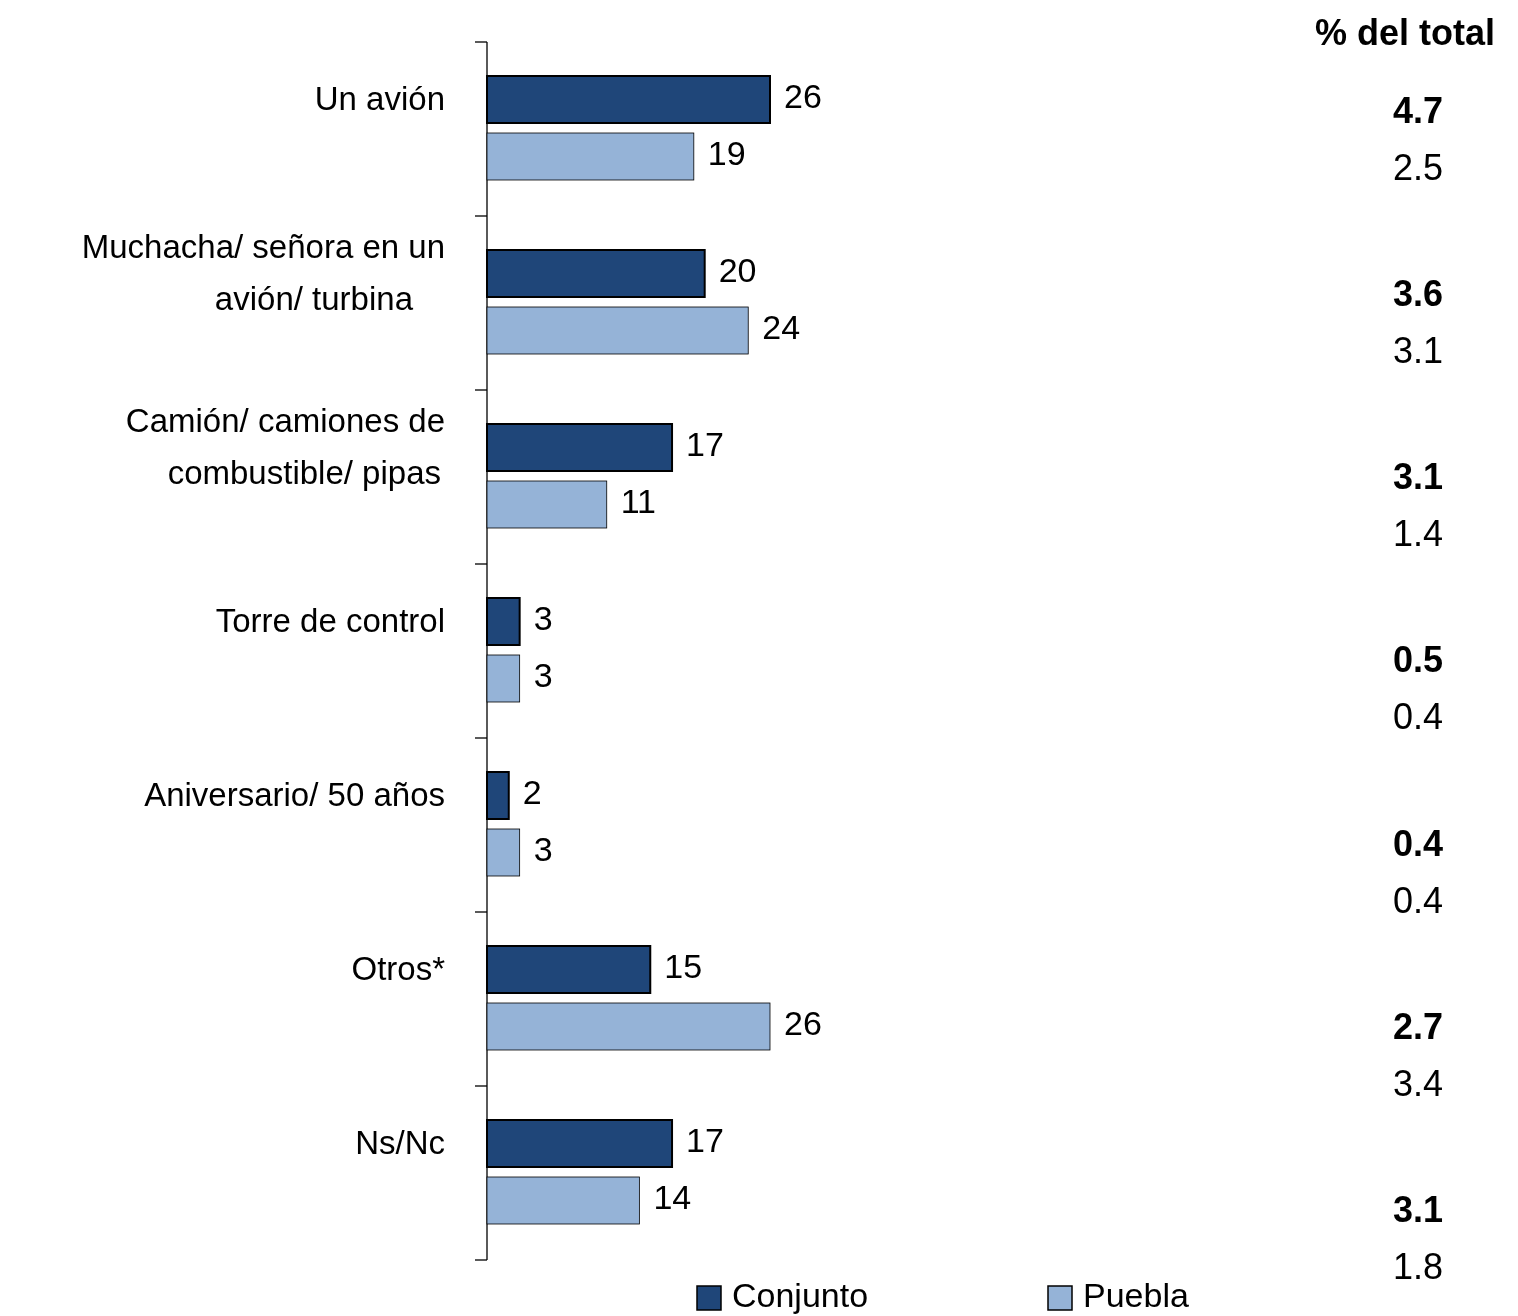 Image resolution: width=1518 pixels, height=1316 pixels. Describe the element at coordinates (400, 1142) in the screenshot. I see `y-tick-label: Ns/Nc` at that location.